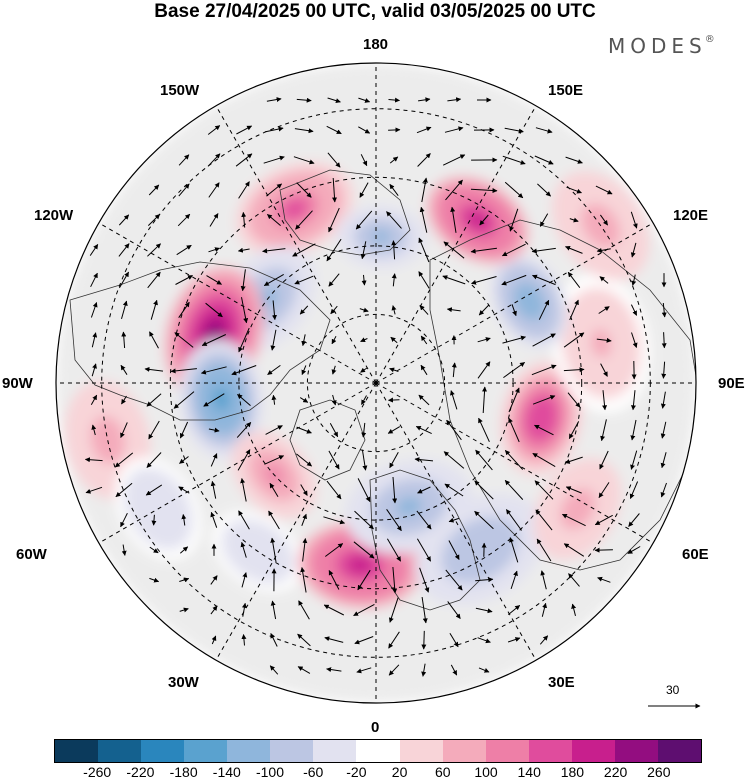 The height and width of the screenshot is (783, 750). What do you see at coordinates (345, 212) in the screenshot?
I see `alaska-coast` at bounding box center [345, 212].